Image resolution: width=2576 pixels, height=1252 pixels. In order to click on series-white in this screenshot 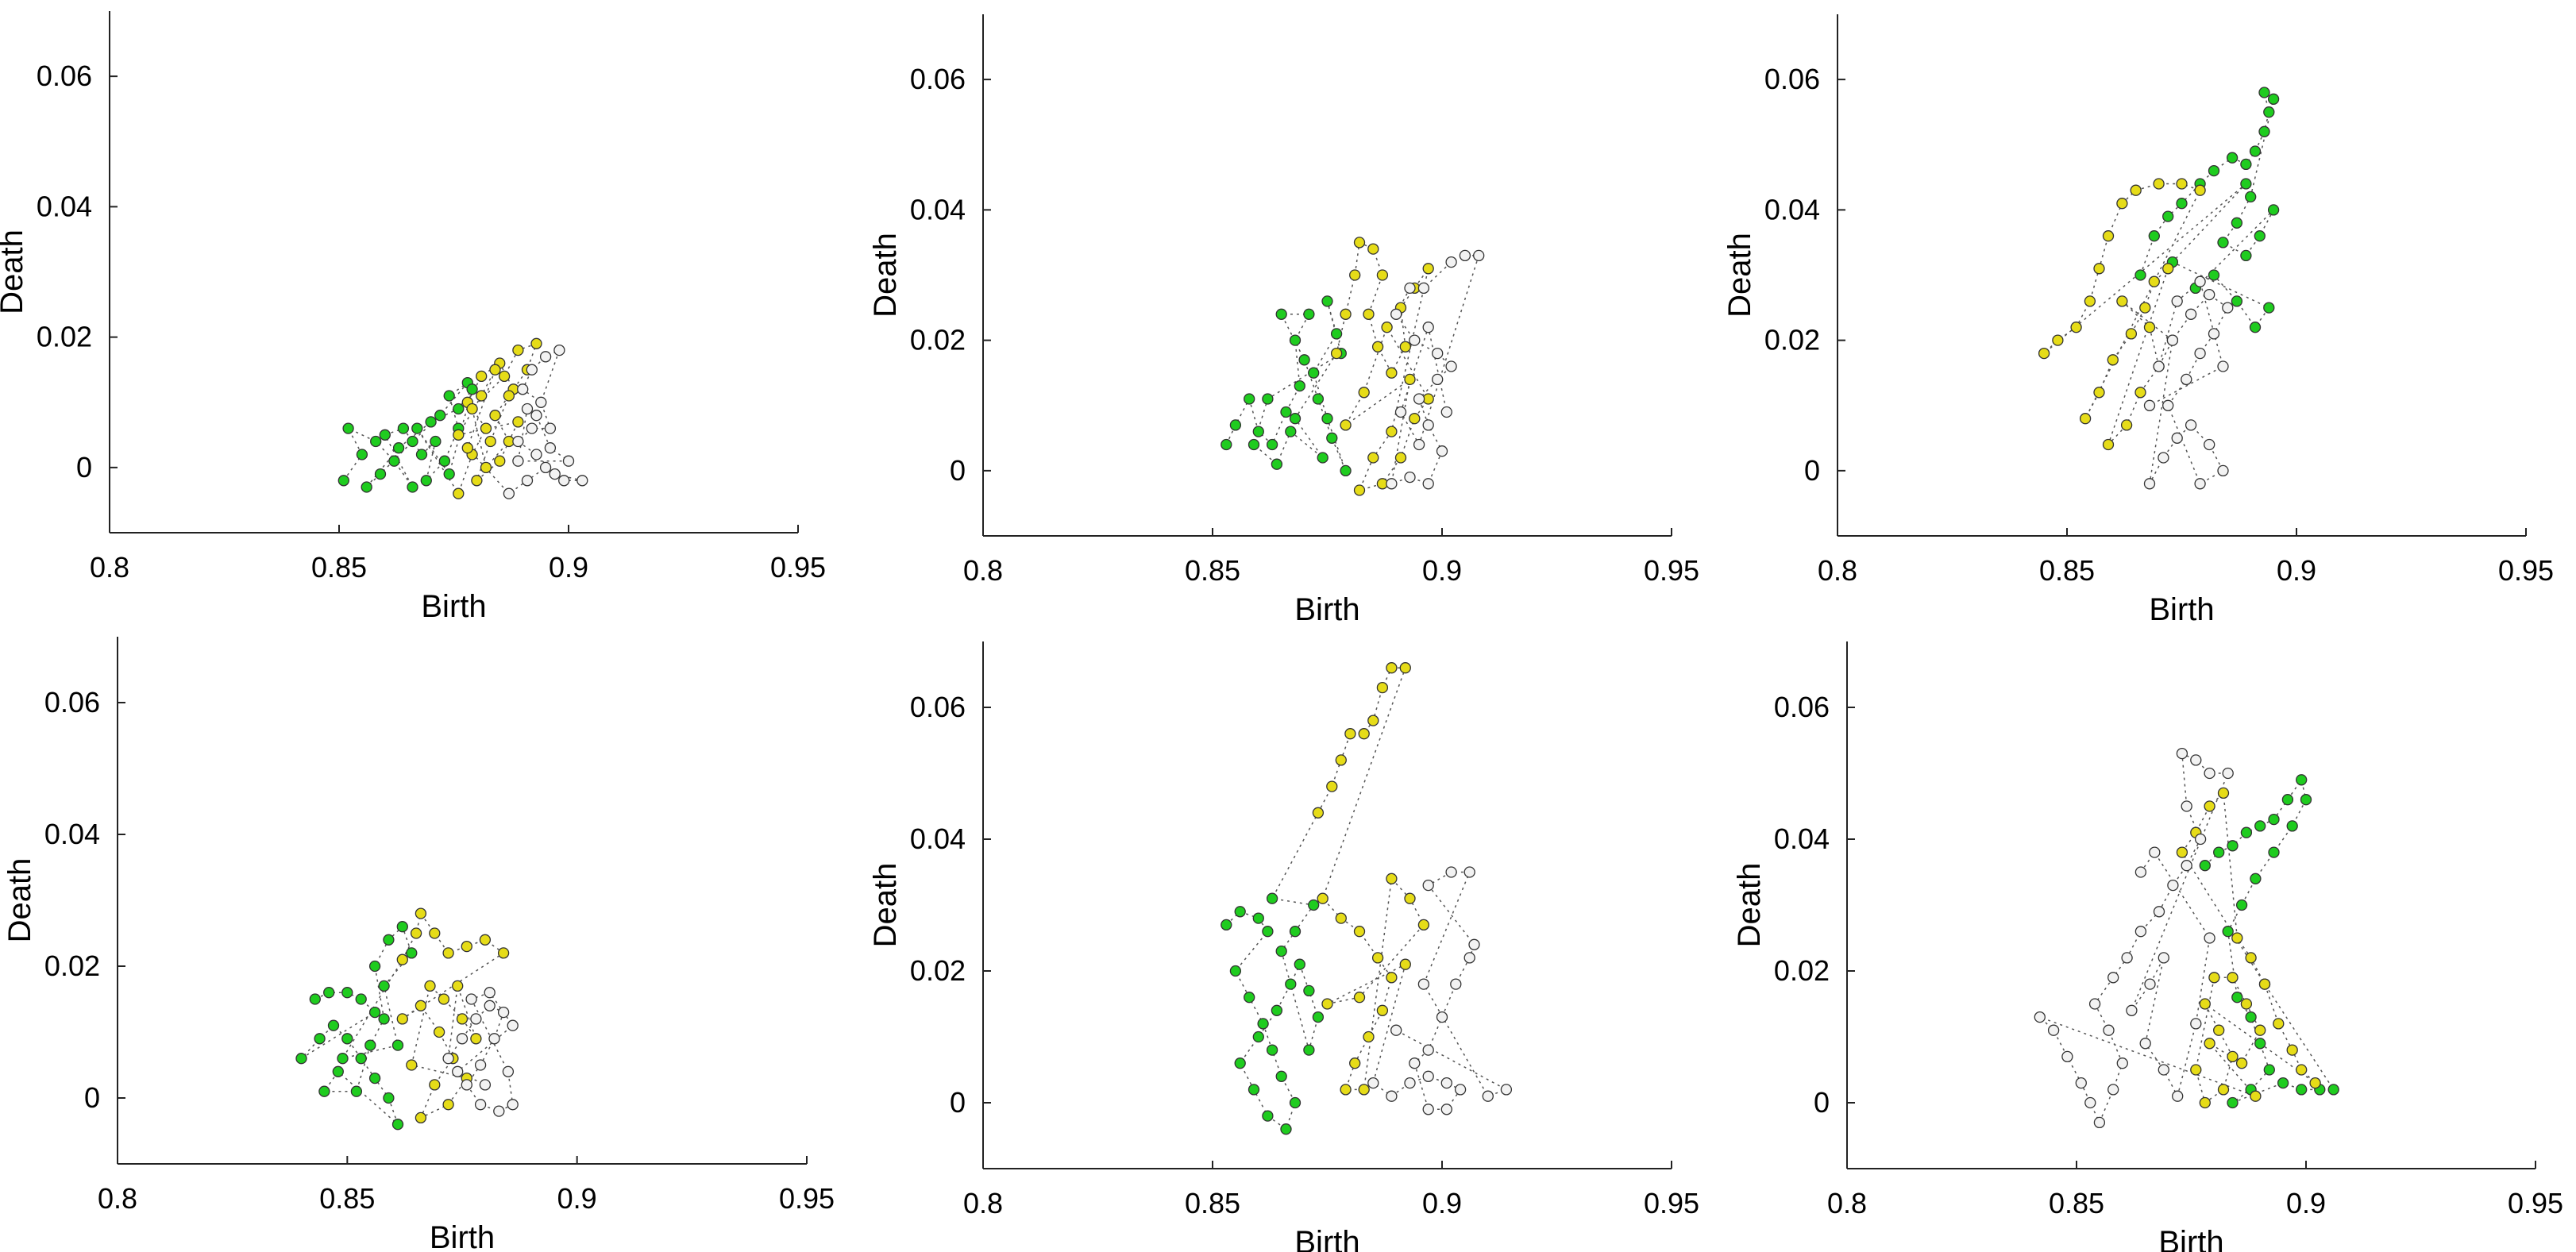, I will do `click(1435, 369)`.